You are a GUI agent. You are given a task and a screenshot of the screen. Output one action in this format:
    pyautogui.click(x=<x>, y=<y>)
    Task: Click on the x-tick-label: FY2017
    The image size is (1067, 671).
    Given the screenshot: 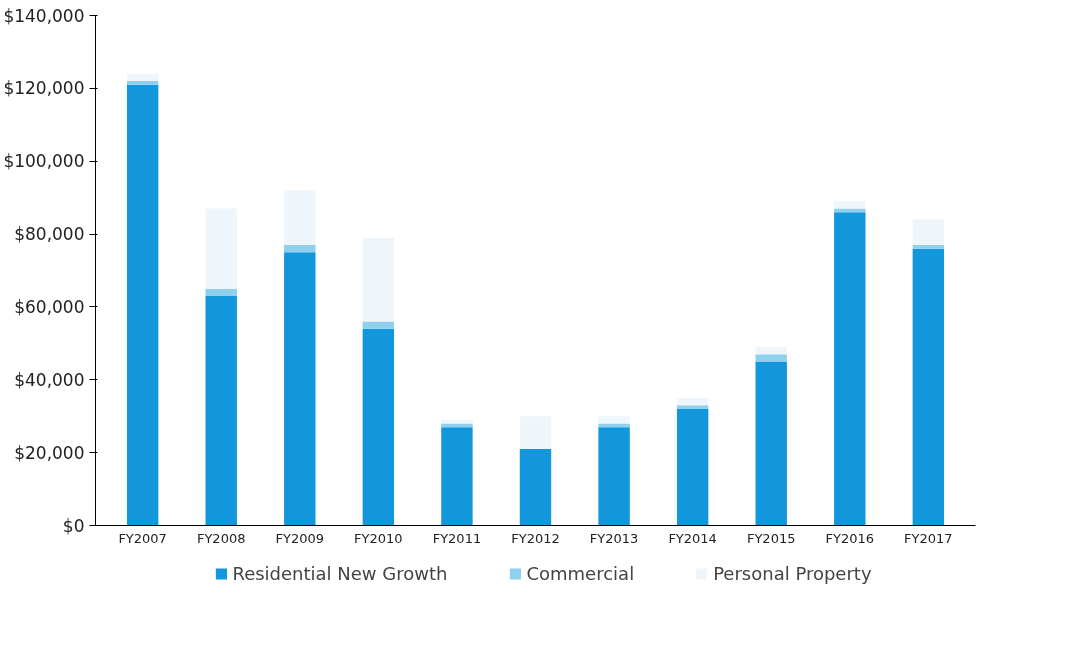 What is the action you would take?
    pyautogui.click(x=928, y=538)
    